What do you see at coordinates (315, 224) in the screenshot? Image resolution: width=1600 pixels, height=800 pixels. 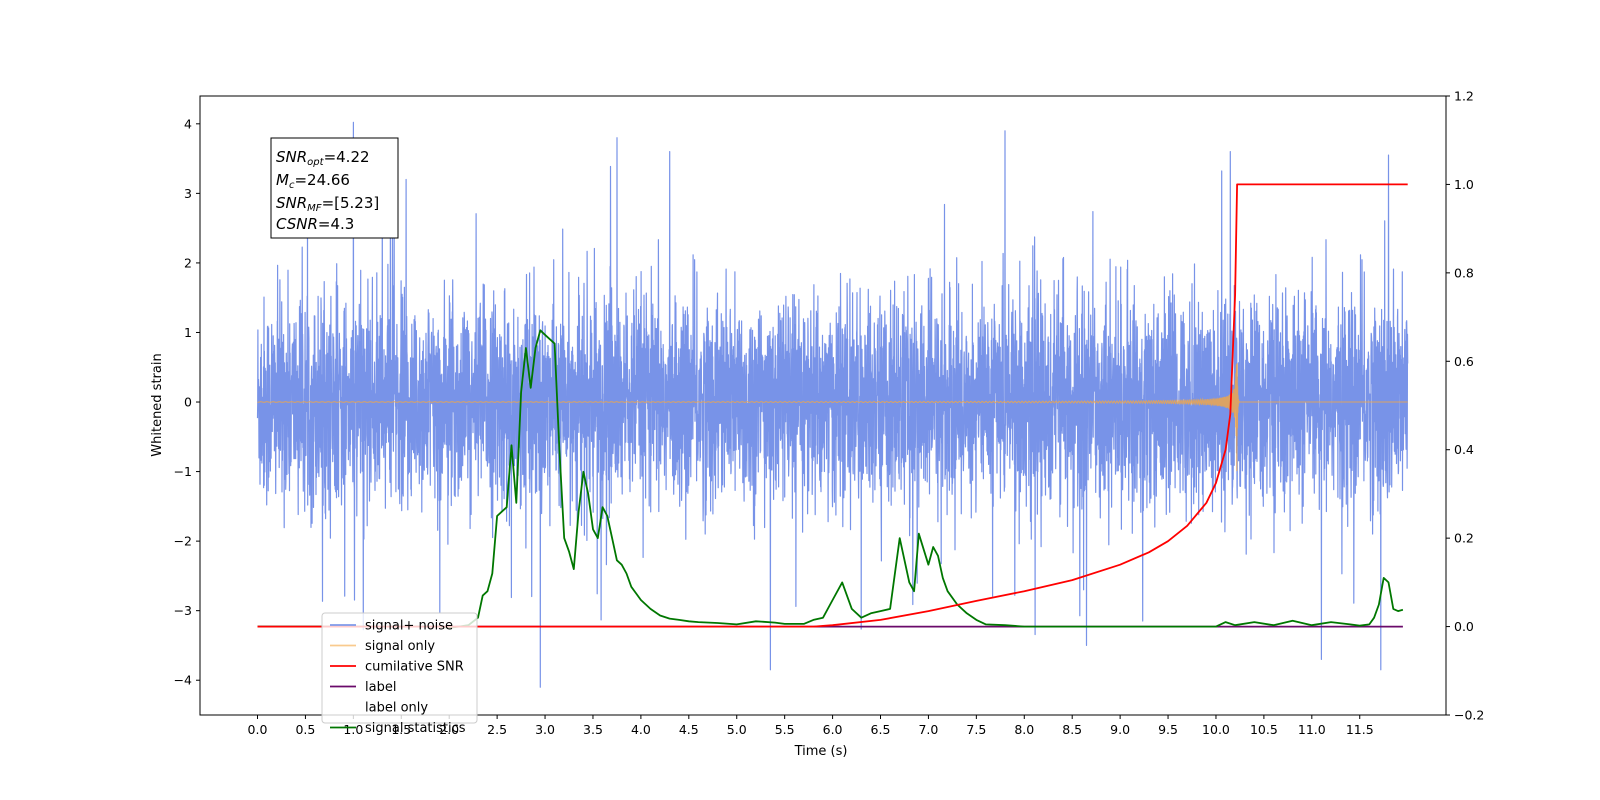 I see `info-csnr: CSNR=4.3` at bounding box center [315, 224].